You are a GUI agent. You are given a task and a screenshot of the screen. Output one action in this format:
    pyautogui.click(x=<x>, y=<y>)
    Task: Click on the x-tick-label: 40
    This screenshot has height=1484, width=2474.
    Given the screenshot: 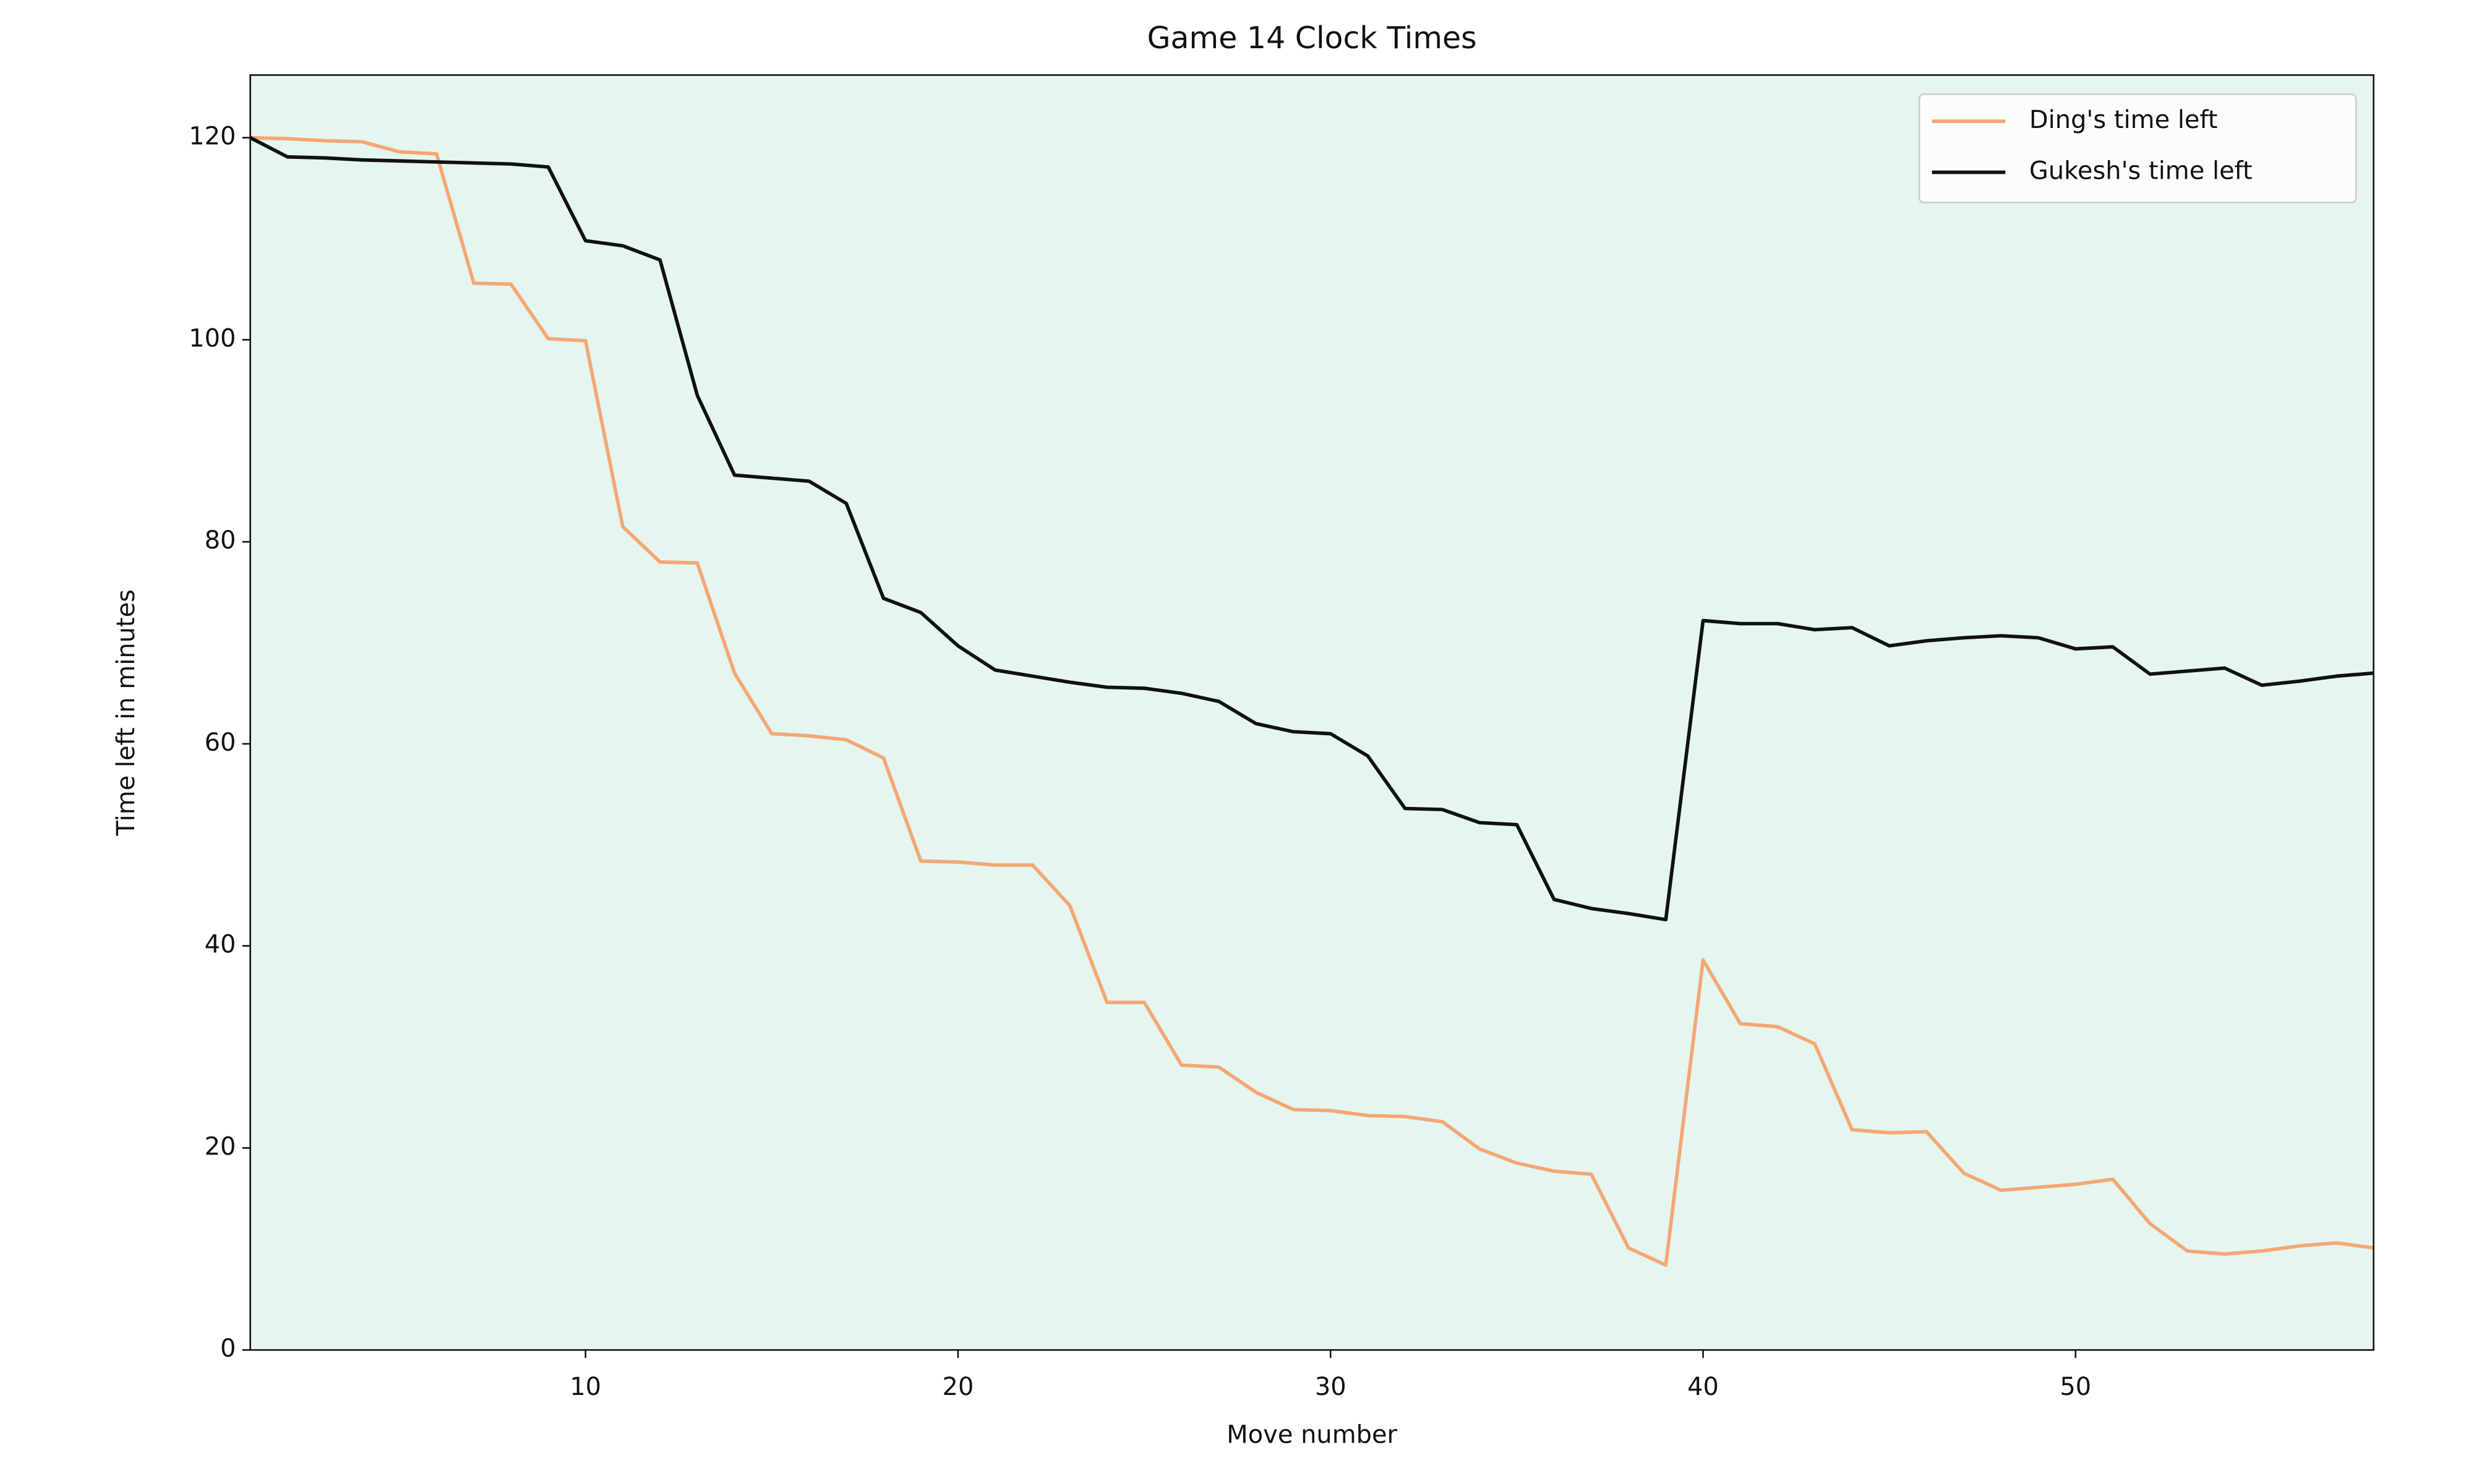 What is the action you would take?
    pyautogui.click(x=1703, y=1387)
    